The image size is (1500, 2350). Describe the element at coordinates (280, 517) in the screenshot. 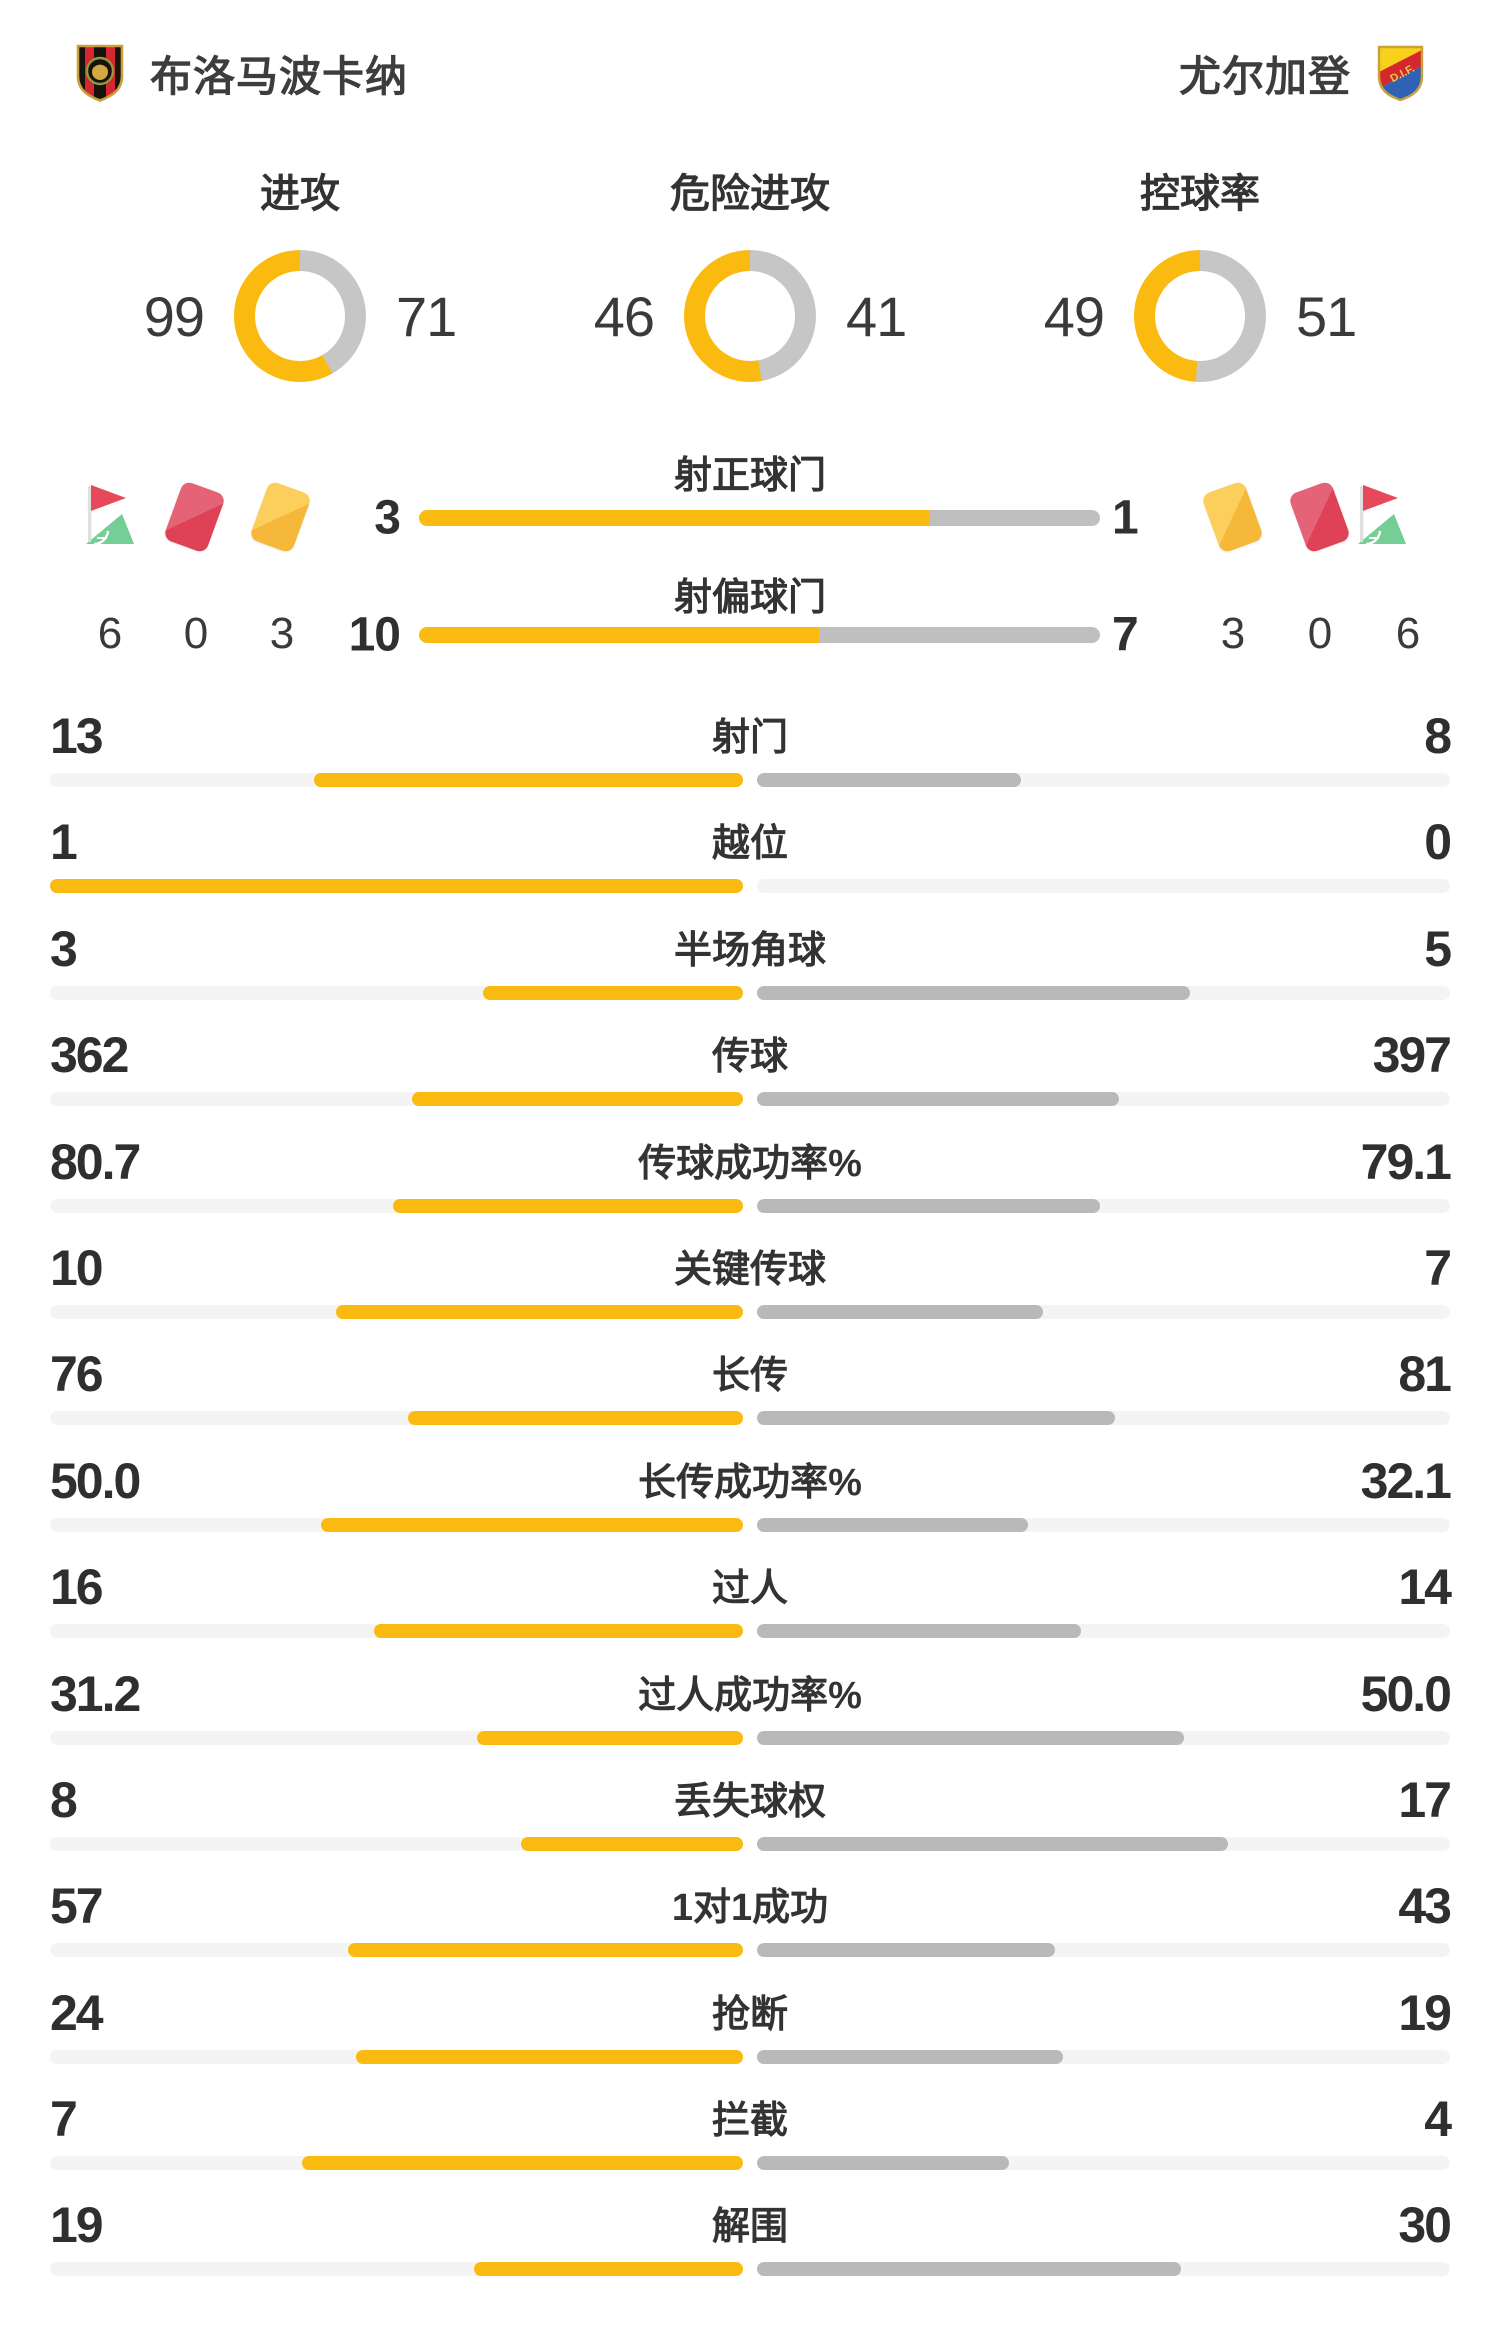

I see `home-yellow-card-icon` at that location.